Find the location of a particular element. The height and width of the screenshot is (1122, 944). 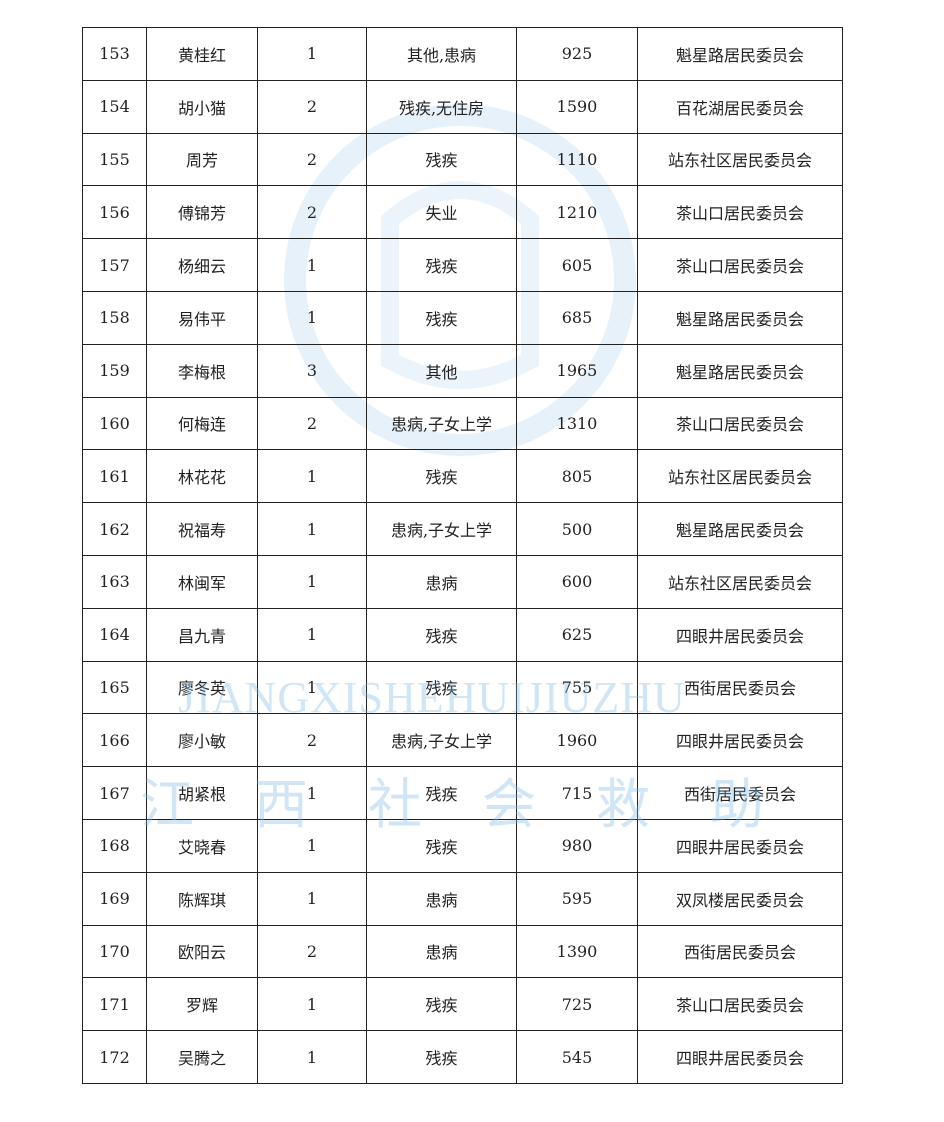

table-row: 169 陈辉琪 1 患病 595 双凤楼居民委员会 is located at coordinates (462, 898).